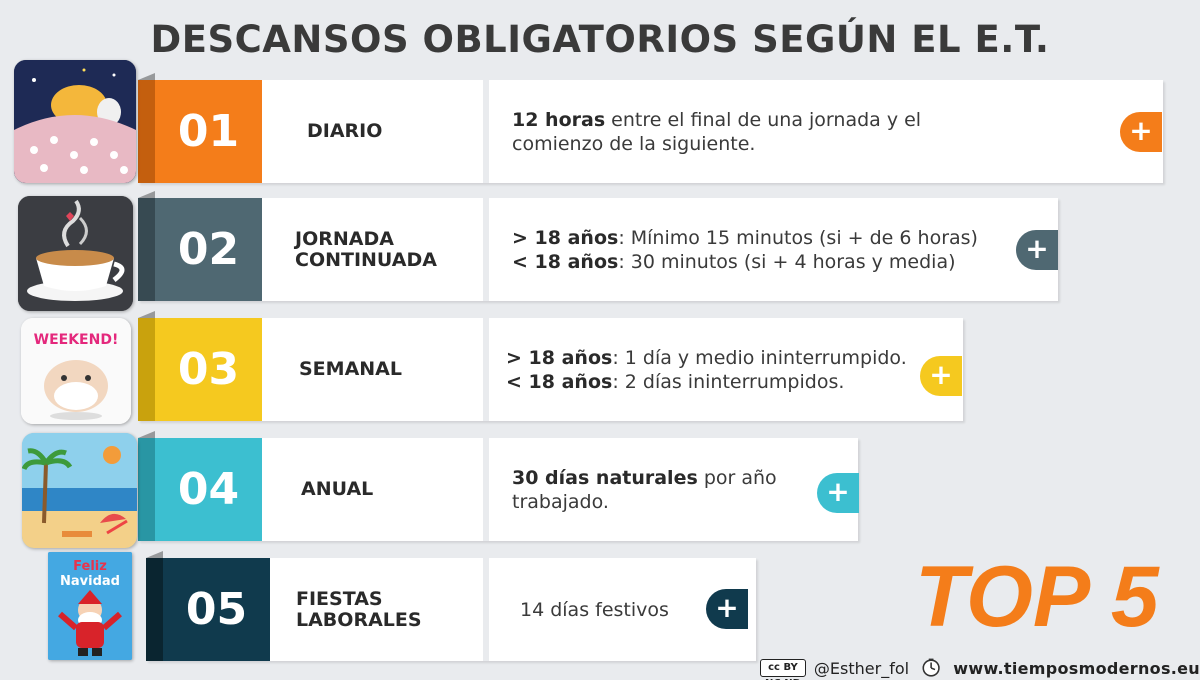 The image size is (1200, 680). I want to click on row-label: DIARIO, so click(345, 131).